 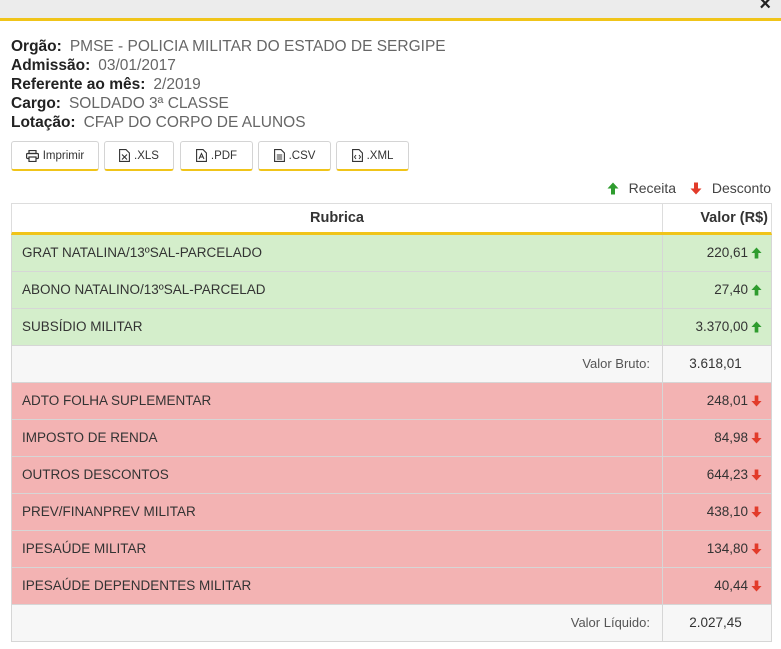 I want to click on valor-cell: 438,10, so click(x=712, y=512).